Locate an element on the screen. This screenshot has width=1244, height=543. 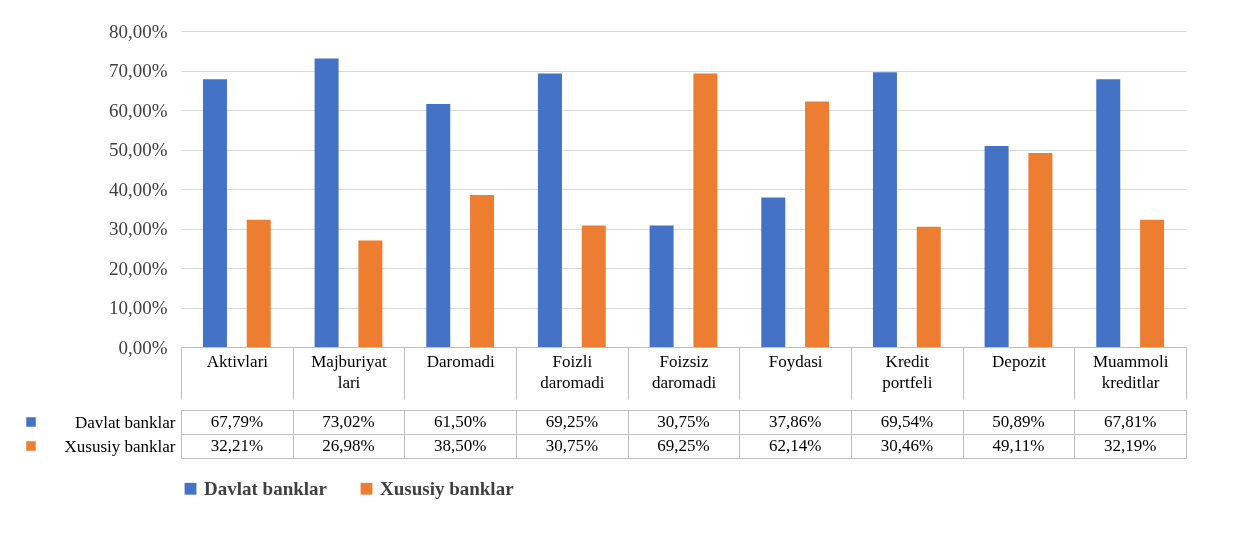
x-tick-label: Foizli daromadi is located at coordinates (572, 371).